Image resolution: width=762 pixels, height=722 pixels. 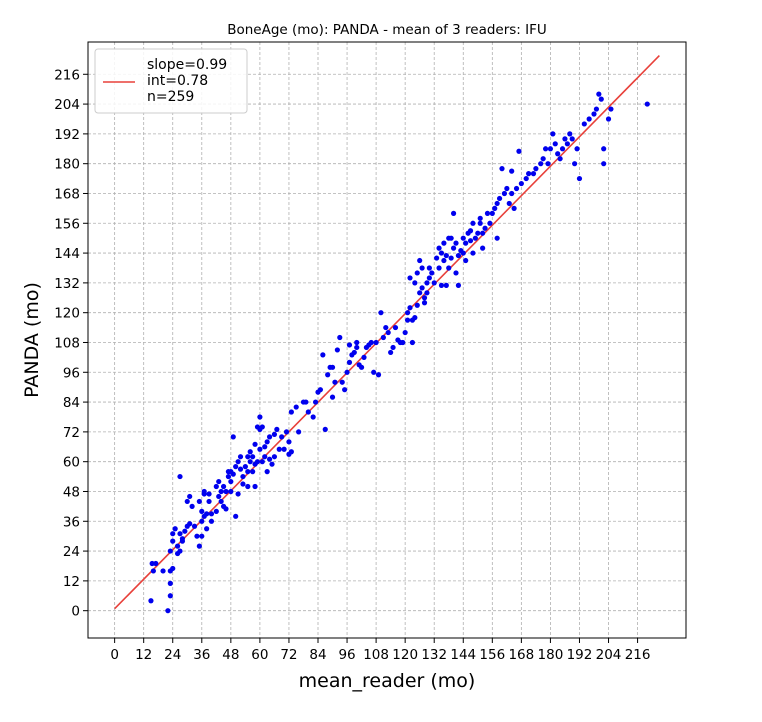 What do you see at coordinates (67, 194) in the screenshot?
I see `y-tick-label: 168` at bounding box center [67, 194].